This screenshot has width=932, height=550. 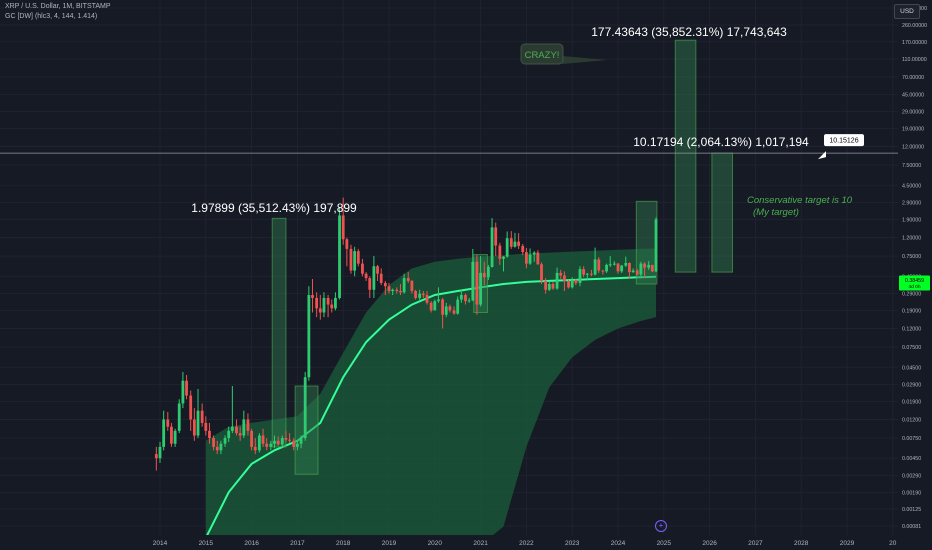 What do you see at coordinates (435, 543) in the screenshot?
I see `time-tick-label: 2020` at bounding box center [435, 543].